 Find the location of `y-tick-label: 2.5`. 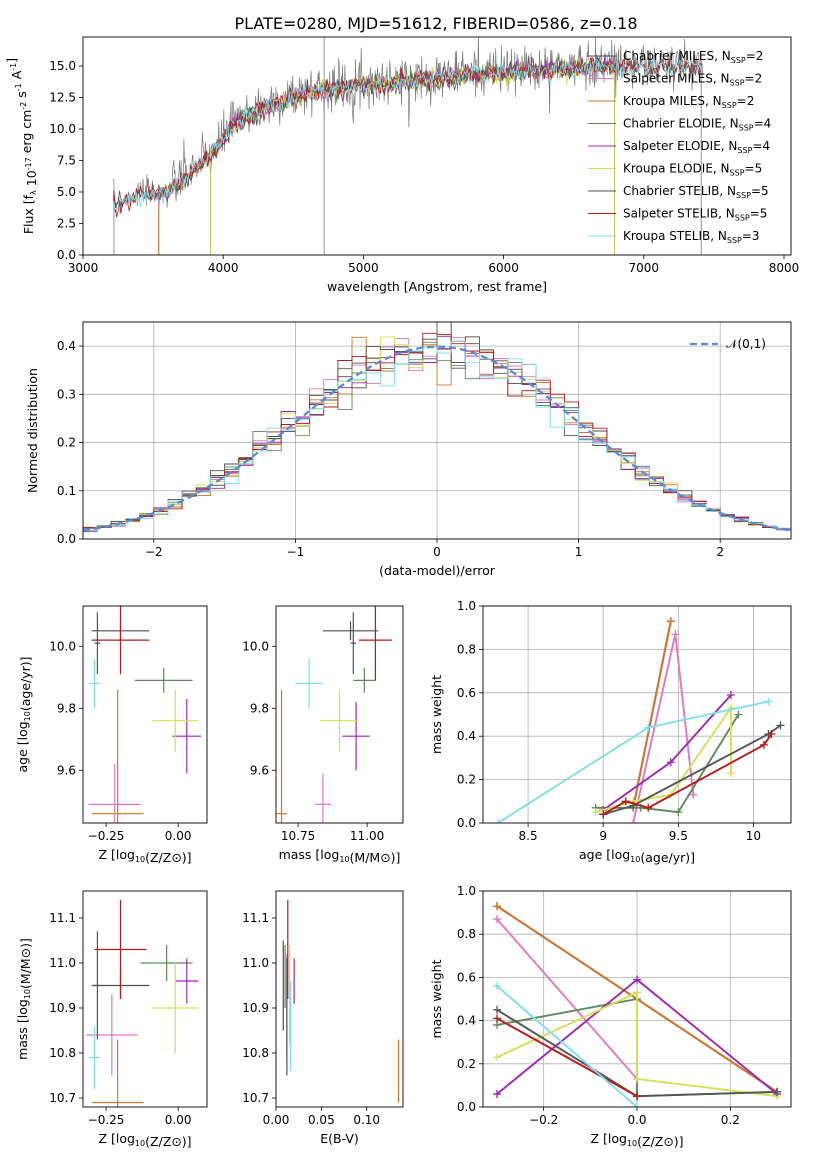

y-tick-label: 2.5 is located at coordinates (66, 223).